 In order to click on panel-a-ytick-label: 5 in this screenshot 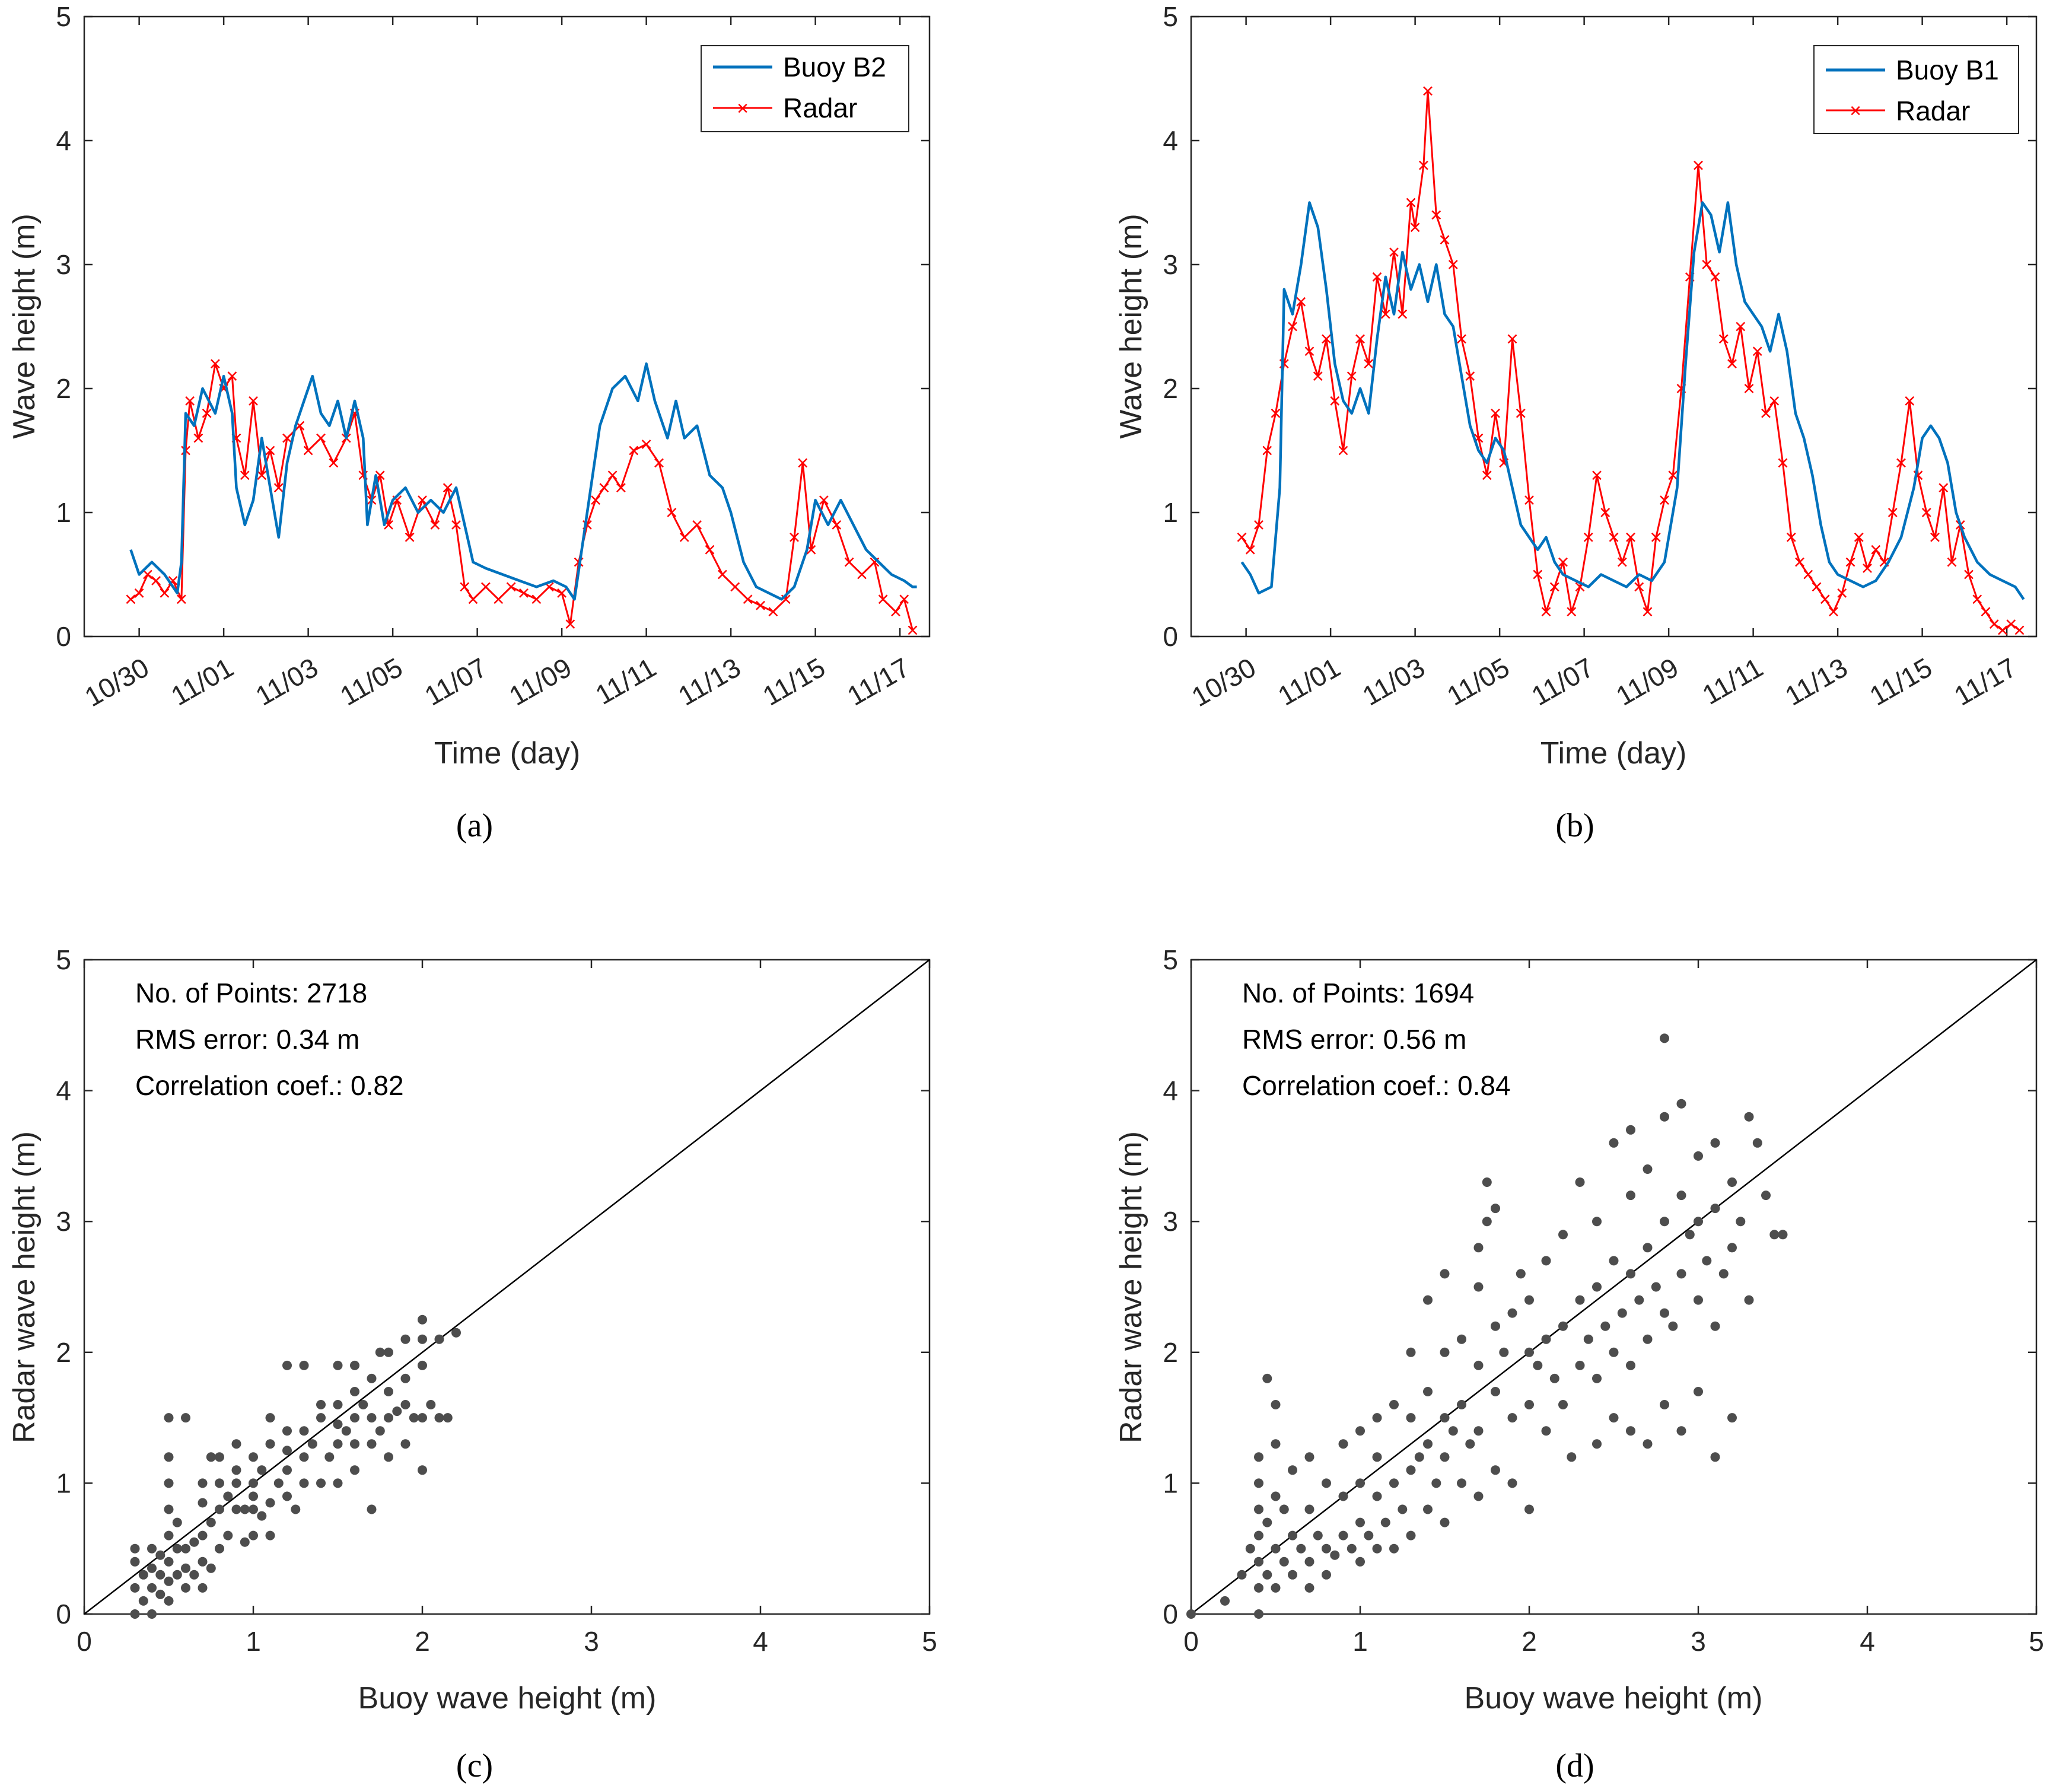, I will do `click(64, 16)`.